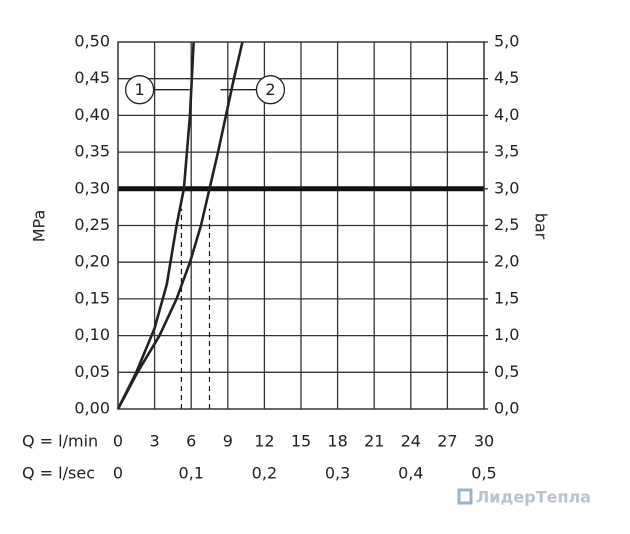 Image resolution: width=630 pixels, height=534 pixels. I want to click on x2-tick-label: 0,2, so click(264, 473).